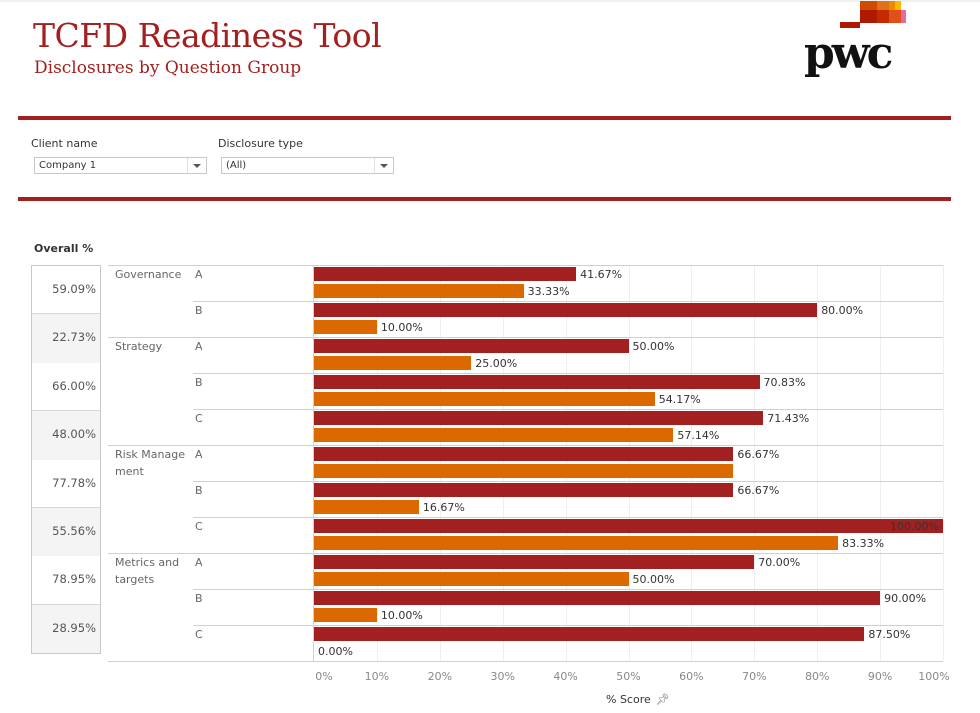 This screenshot has height=713, width=980. I want to click on client-name-select: Company 1, so click(120, 165).